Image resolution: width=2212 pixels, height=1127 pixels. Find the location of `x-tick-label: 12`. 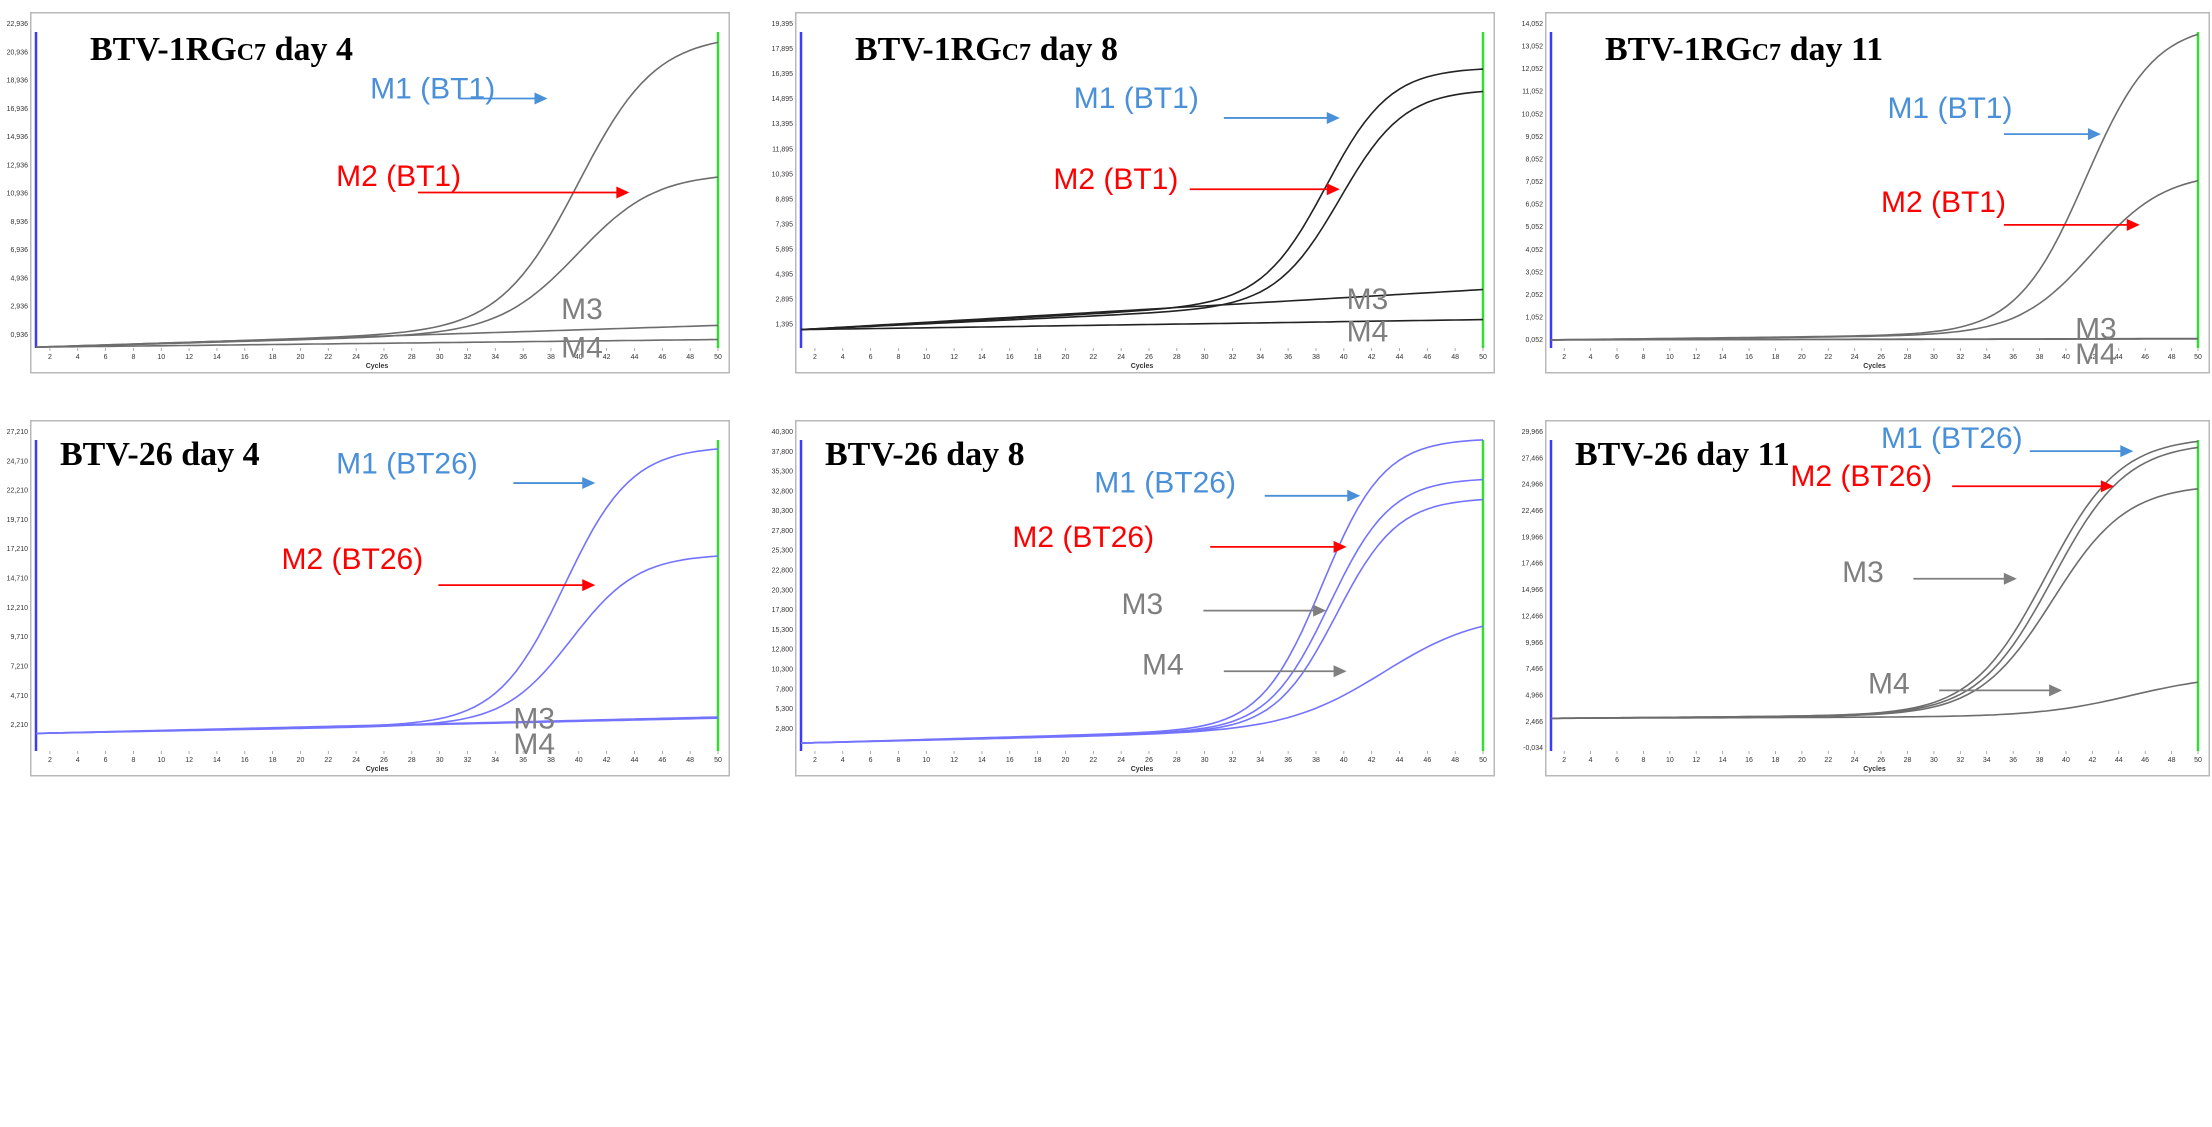

x-tick-label: 12 is located at coordinates (1696, 357).